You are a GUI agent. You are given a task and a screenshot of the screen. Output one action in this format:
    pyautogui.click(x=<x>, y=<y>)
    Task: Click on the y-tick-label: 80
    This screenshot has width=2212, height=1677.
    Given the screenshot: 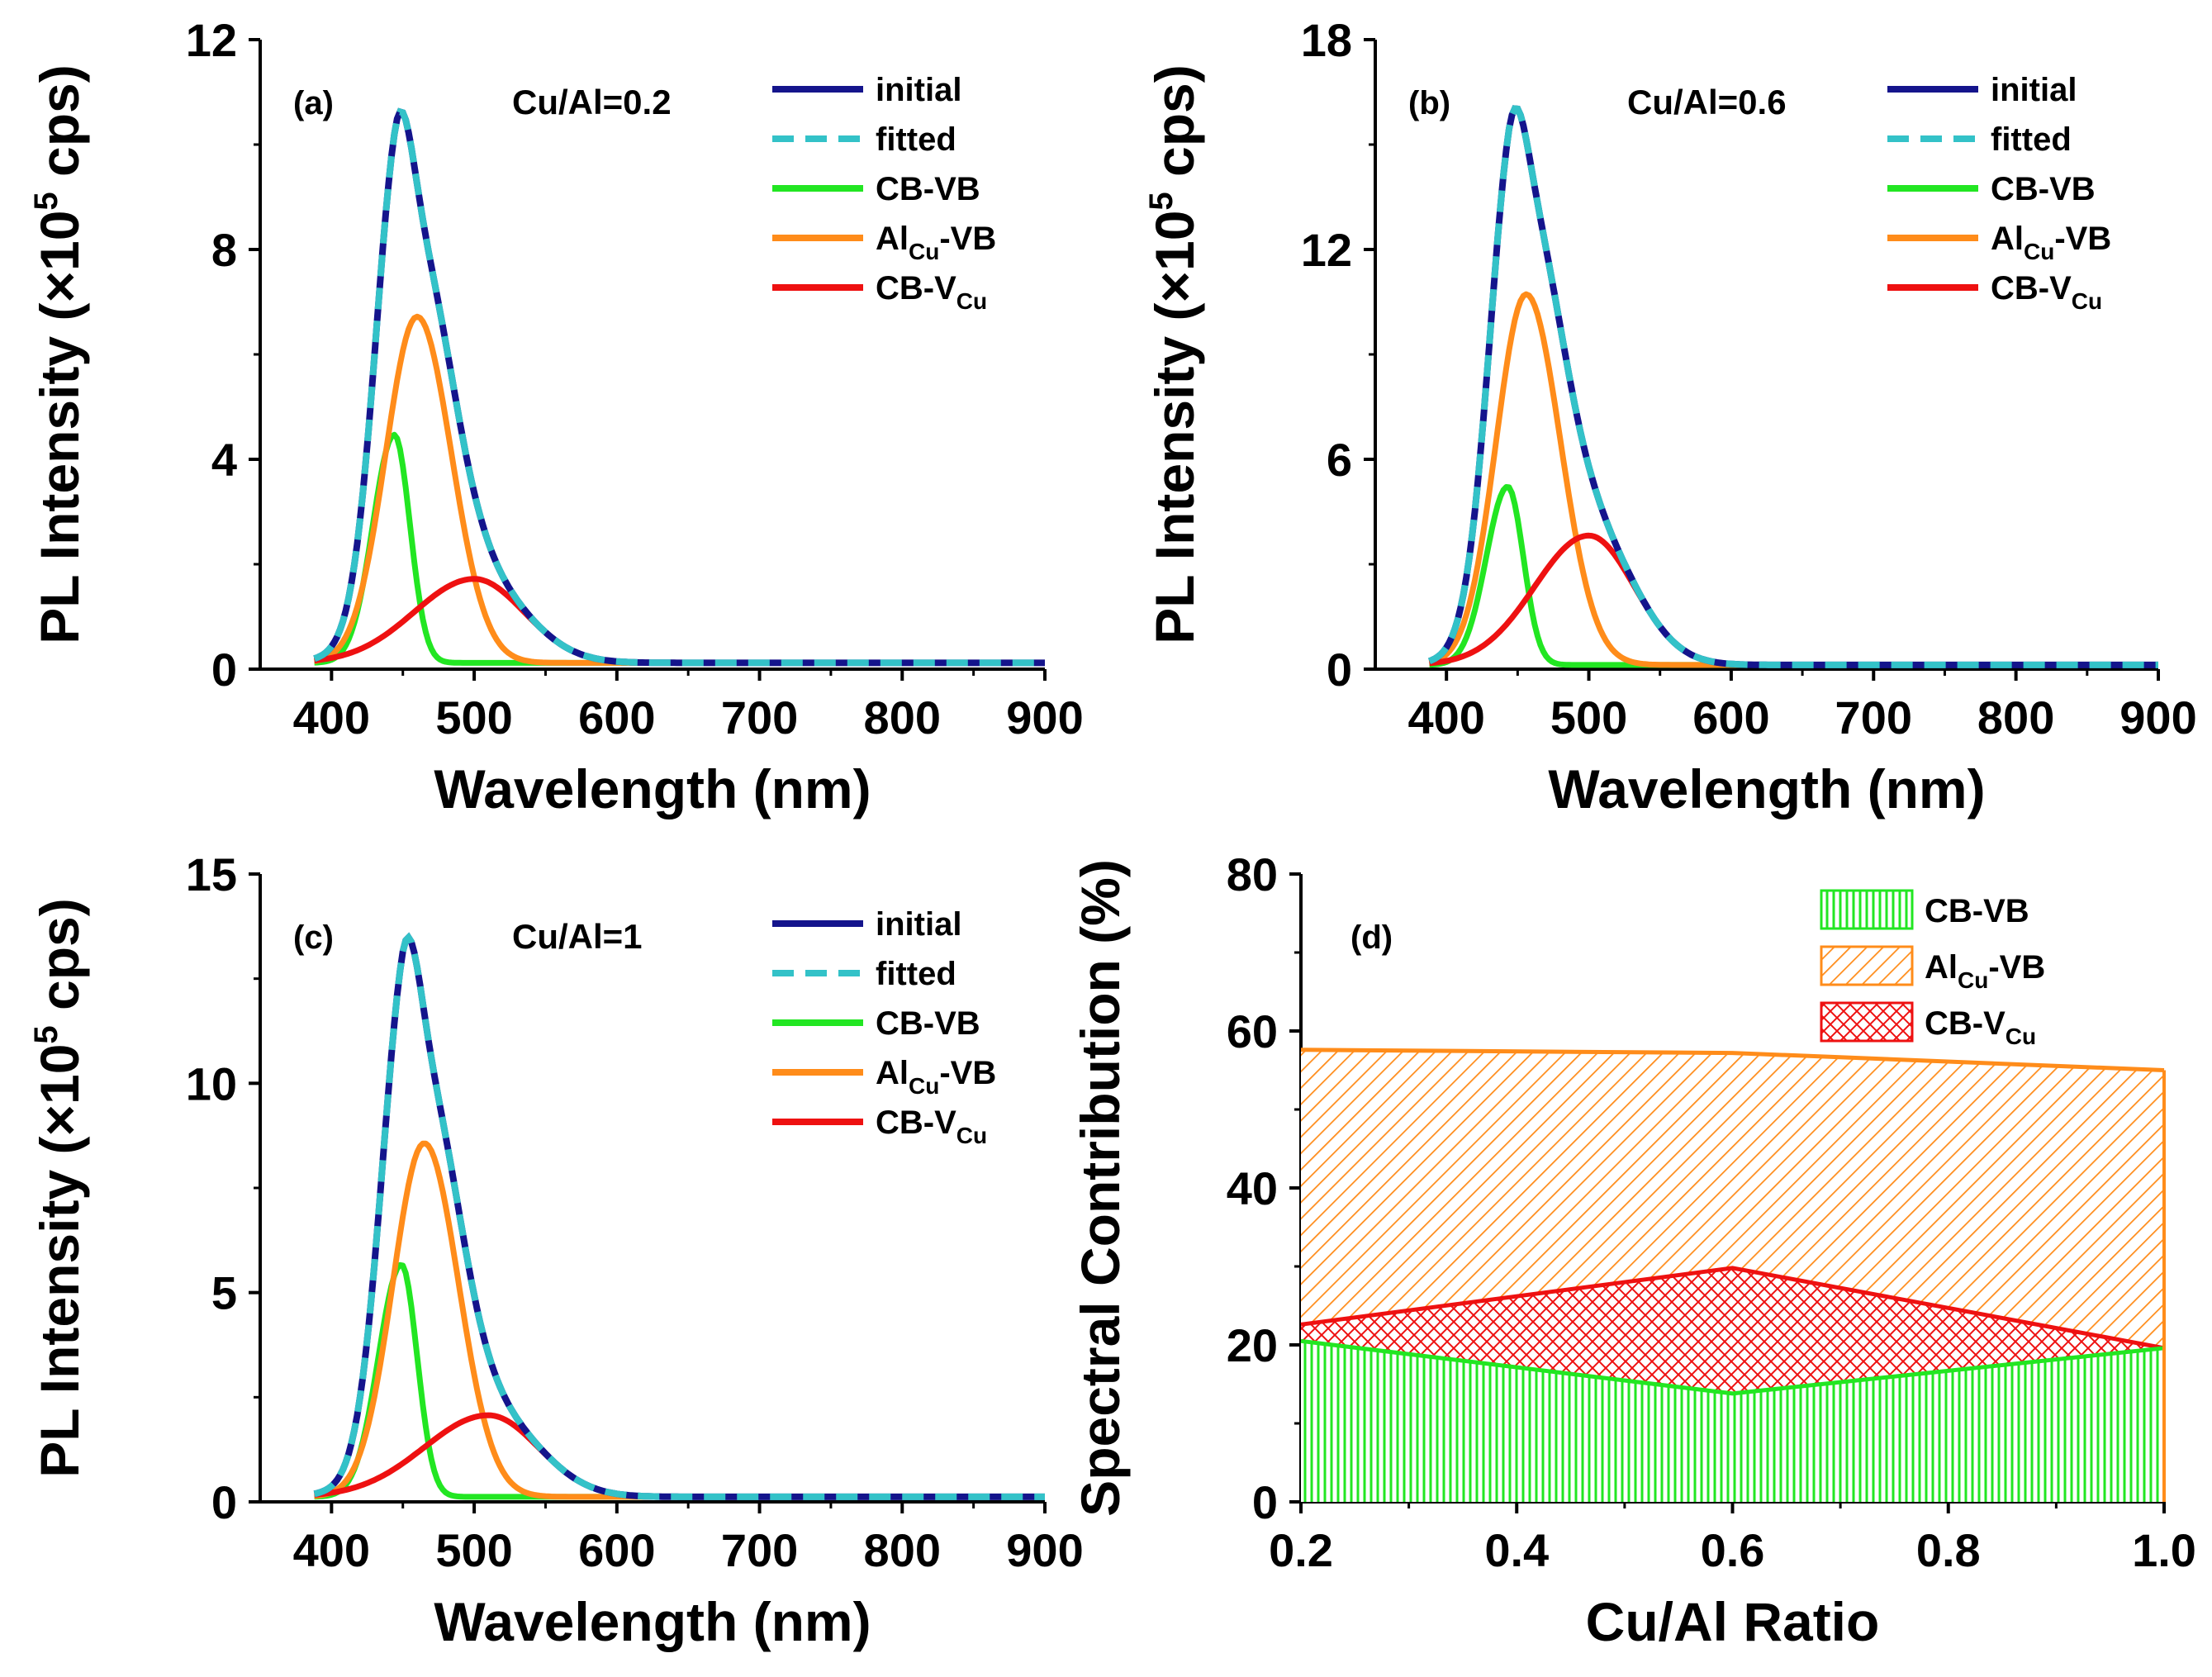 What is the action you would take?
    pyautogui.click(x=1252, y=874)
    